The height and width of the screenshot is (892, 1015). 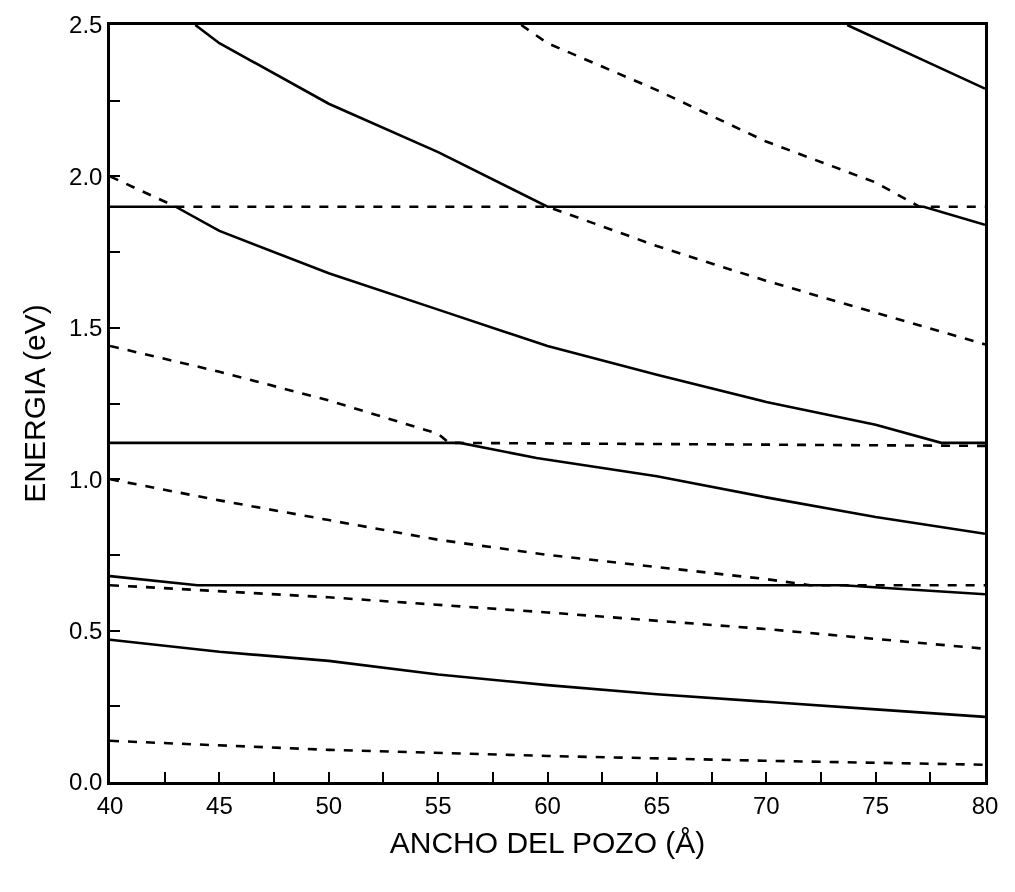 I want to click on x-axis-title: ANCHO DEL POZO (Å), so click(x=547, y=843).